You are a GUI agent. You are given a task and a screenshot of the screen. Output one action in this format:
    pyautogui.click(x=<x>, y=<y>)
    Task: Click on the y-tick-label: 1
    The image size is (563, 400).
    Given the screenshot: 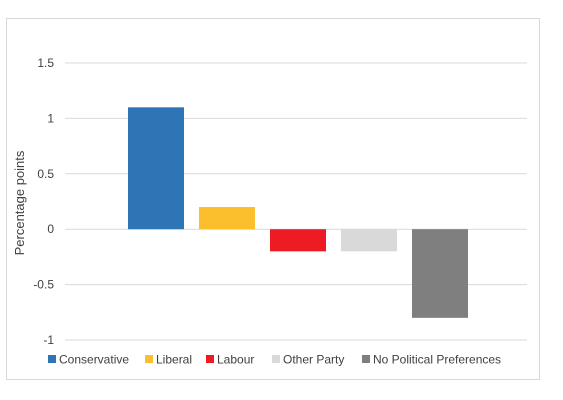 What is the action you would take?
    pyautogui.click(x=50, y=118)
    